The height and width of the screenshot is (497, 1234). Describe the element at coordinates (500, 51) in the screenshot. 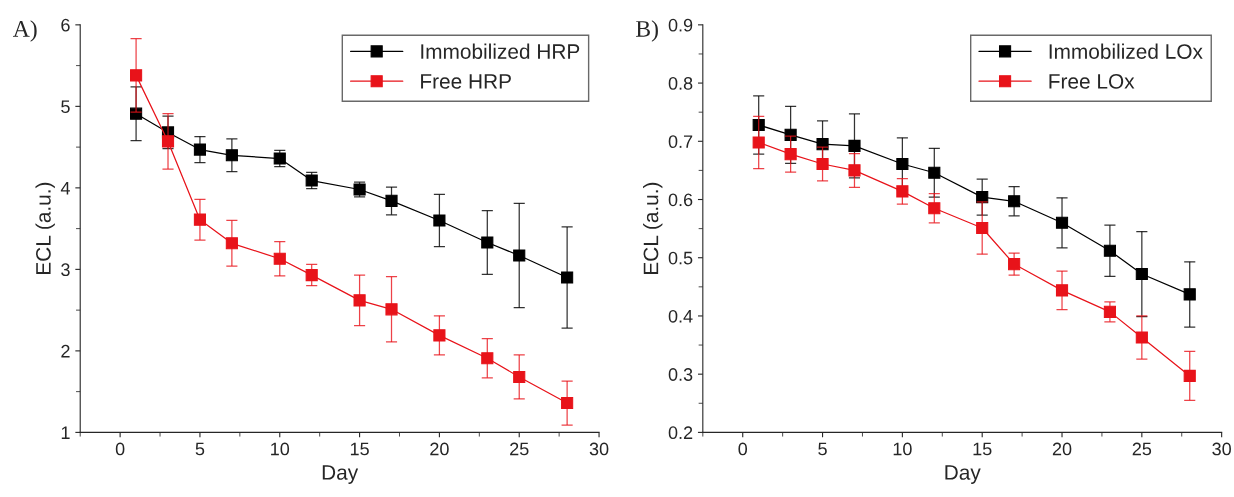

I see `legend-label: Immobilized HRP` at that location.